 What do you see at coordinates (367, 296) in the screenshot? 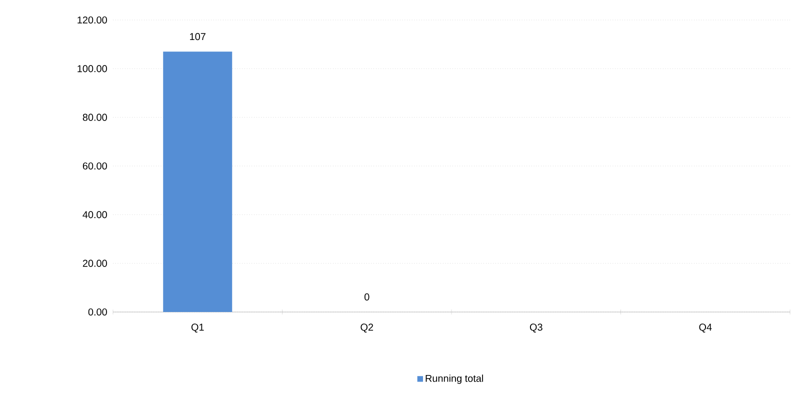
I see `data-label: 0` at bounding box center [367, 296].